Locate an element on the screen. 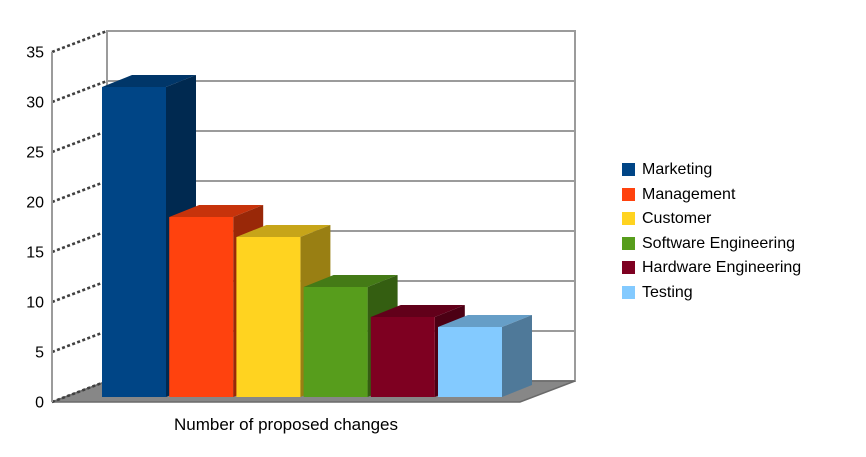 Image resolution: width=866 pixels, height=457 pixels. bar-side-face is located at coordinates (517, 356).